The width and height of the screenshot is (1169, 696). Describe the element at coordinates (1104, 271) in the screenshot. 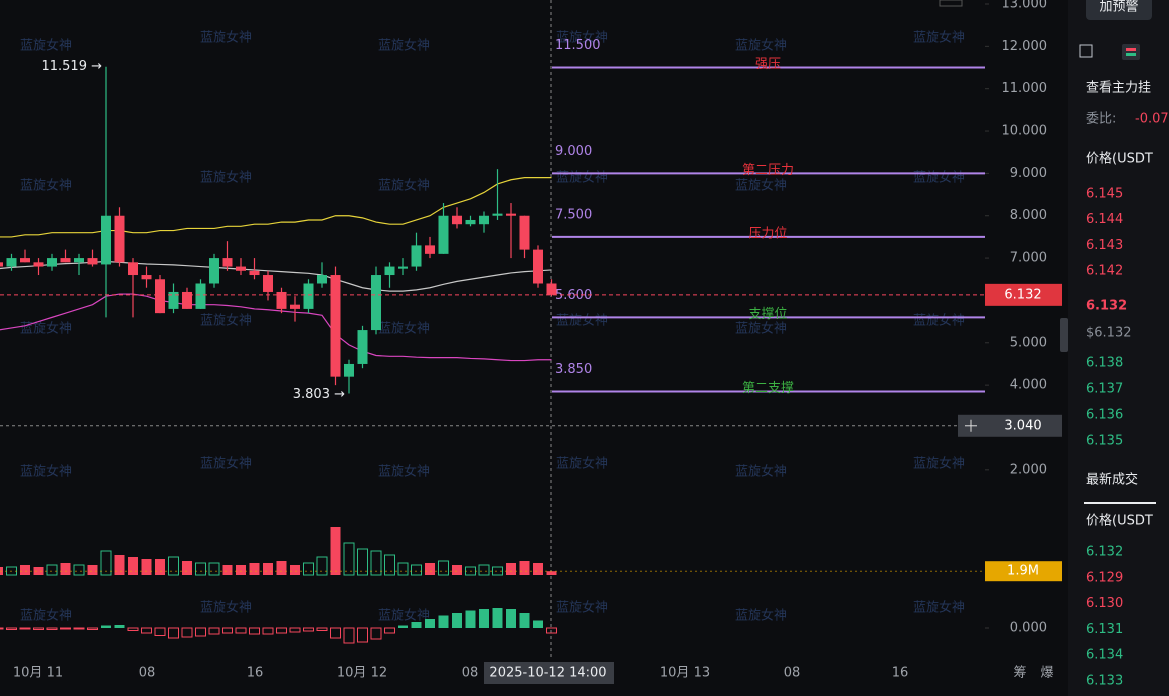

I see `panel-text: 6.142` at that location.